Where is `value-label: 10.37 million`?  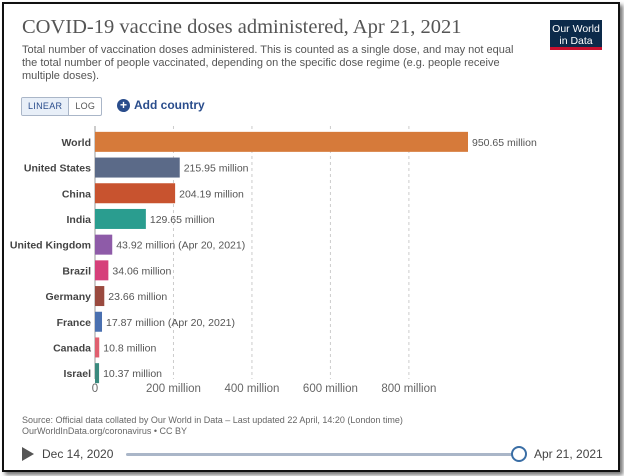
value-label: 10.37 million is located at coordinates (132, 374).